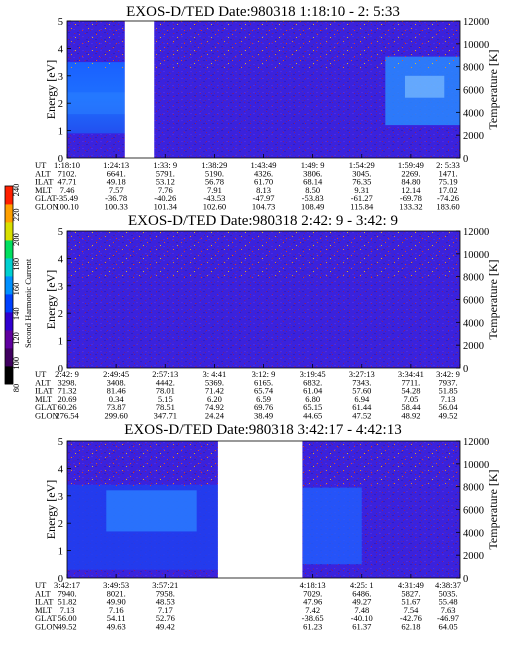 This screenshot has width=505, height=649. What do you see at coordinates (60, 22) in the screenshot?
I see `y-tick-label: 5` at bounding box center [60, 22].